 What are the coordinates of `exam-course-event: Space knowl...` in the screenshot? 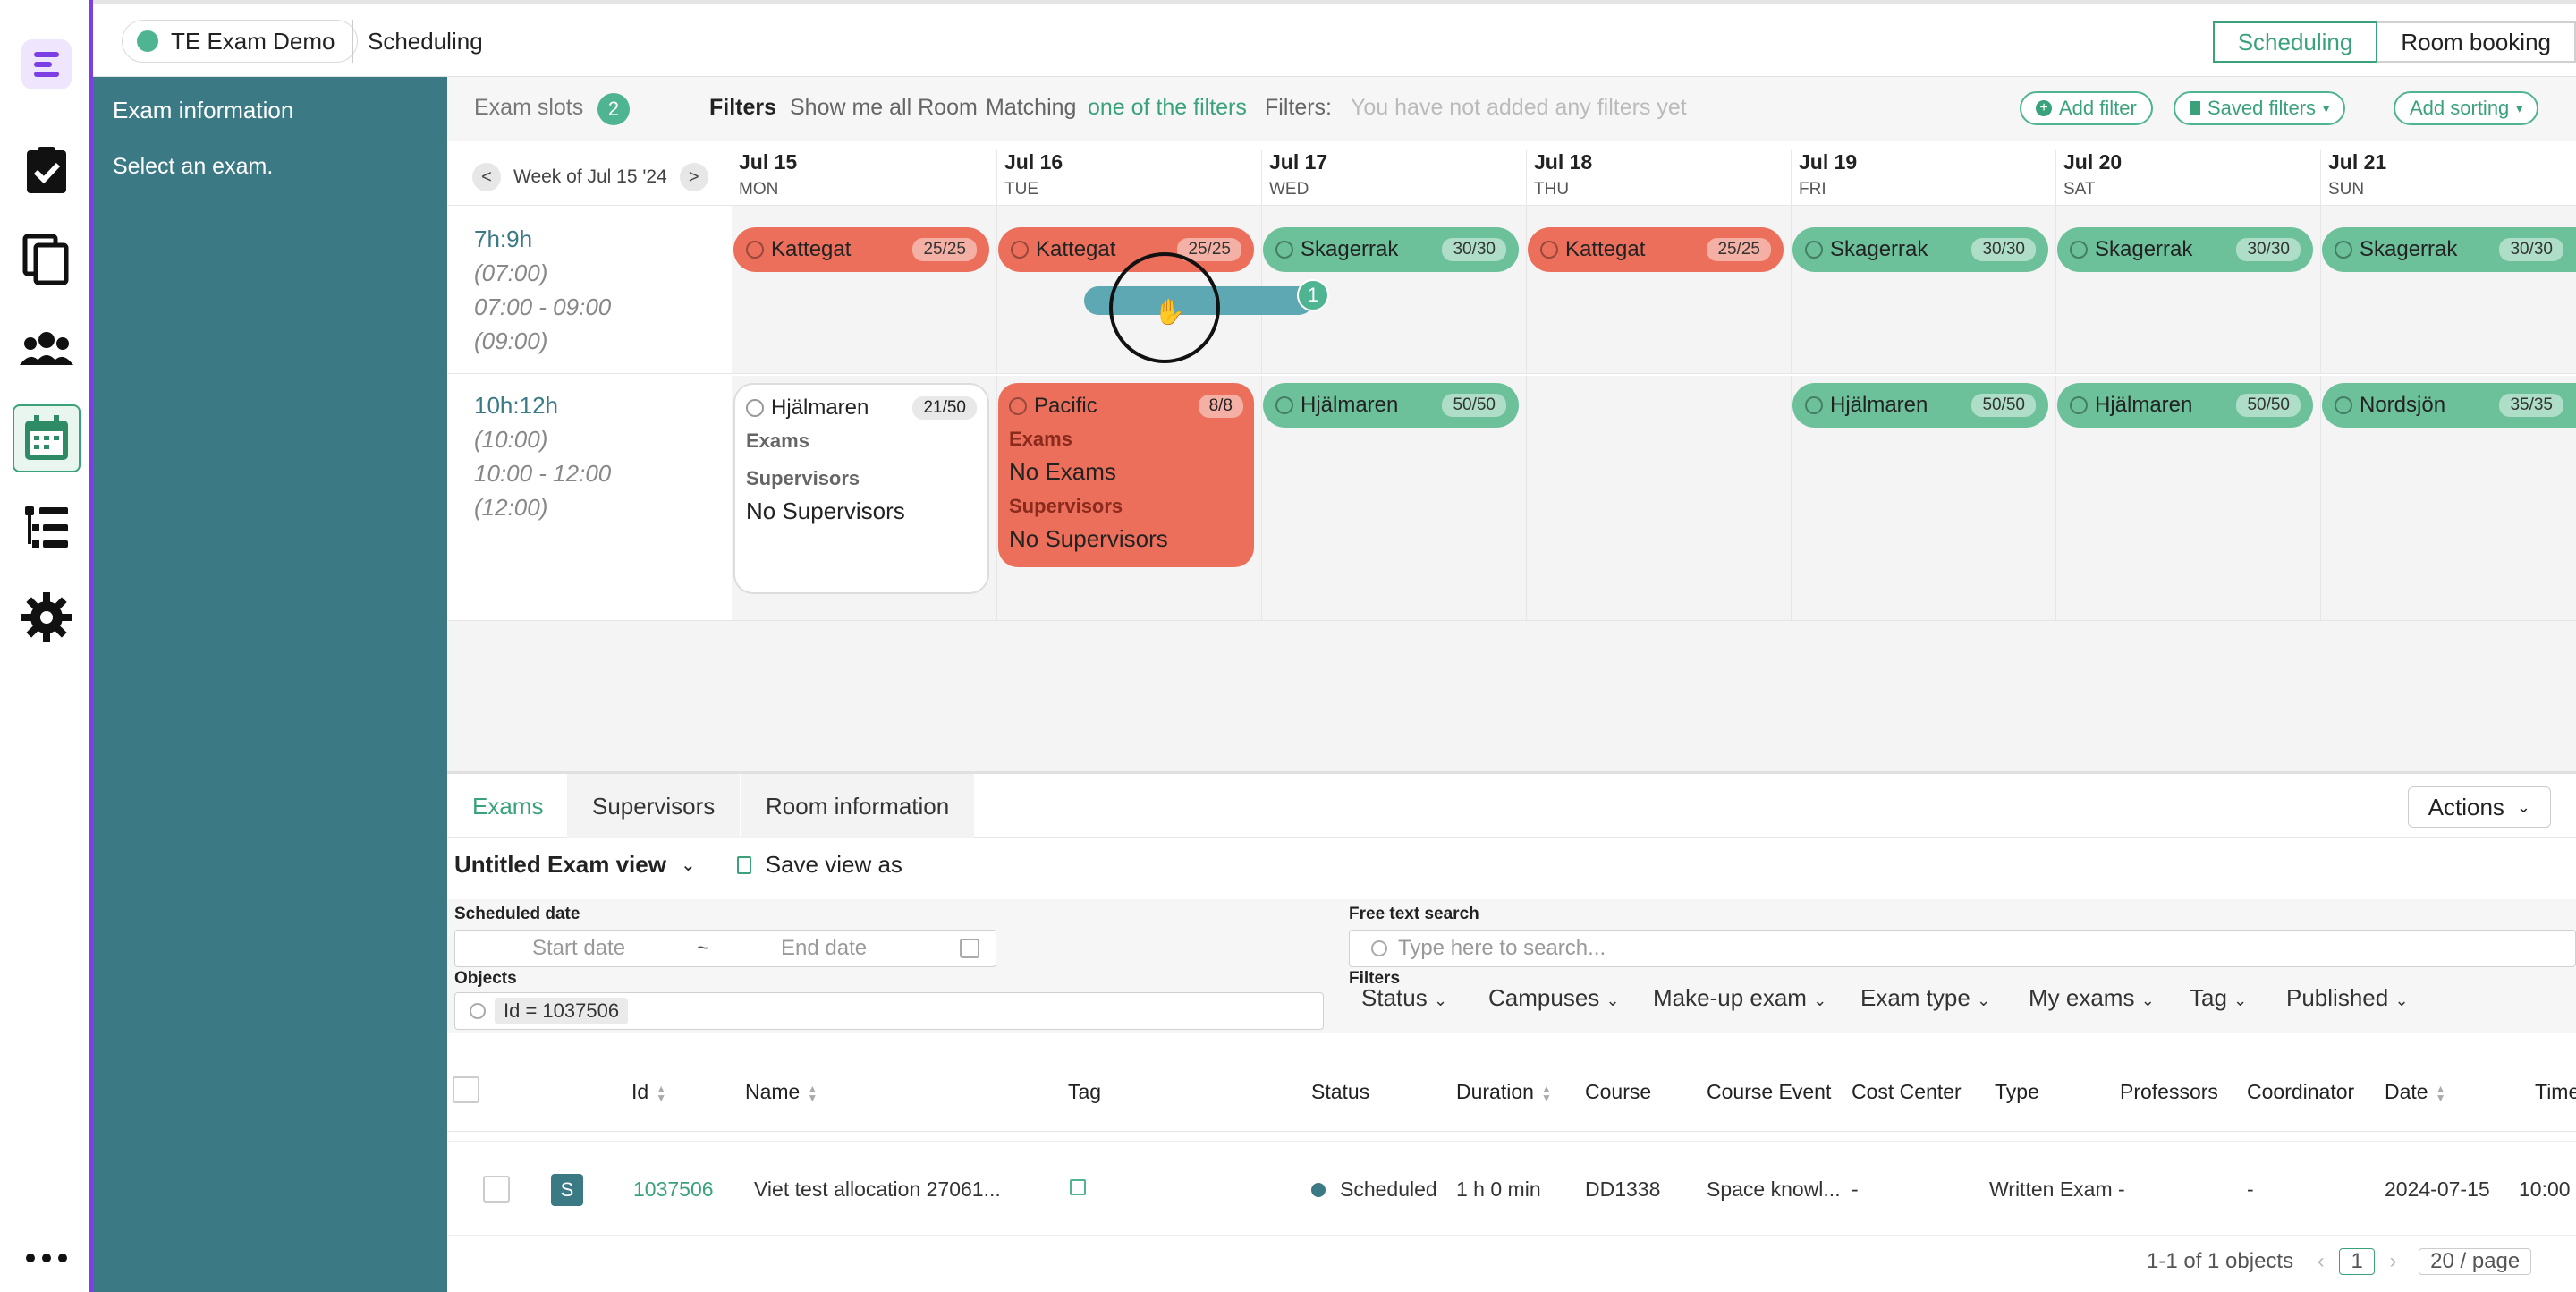 It's located at (1774, 1189).